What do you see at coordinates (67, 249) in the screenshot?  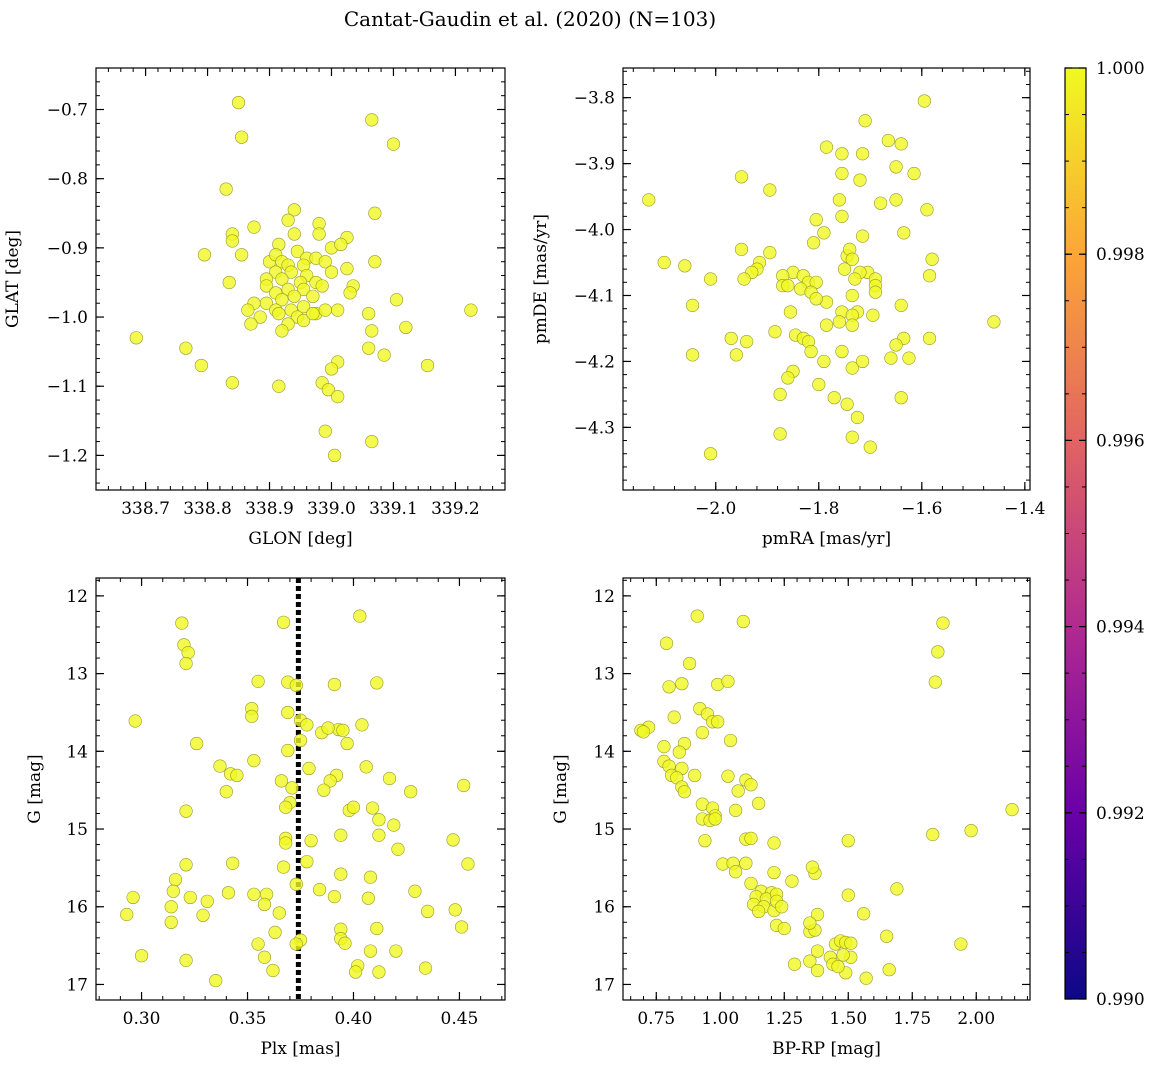 I see `y-tick-label: −0.9` at bounding box center [67, 249].